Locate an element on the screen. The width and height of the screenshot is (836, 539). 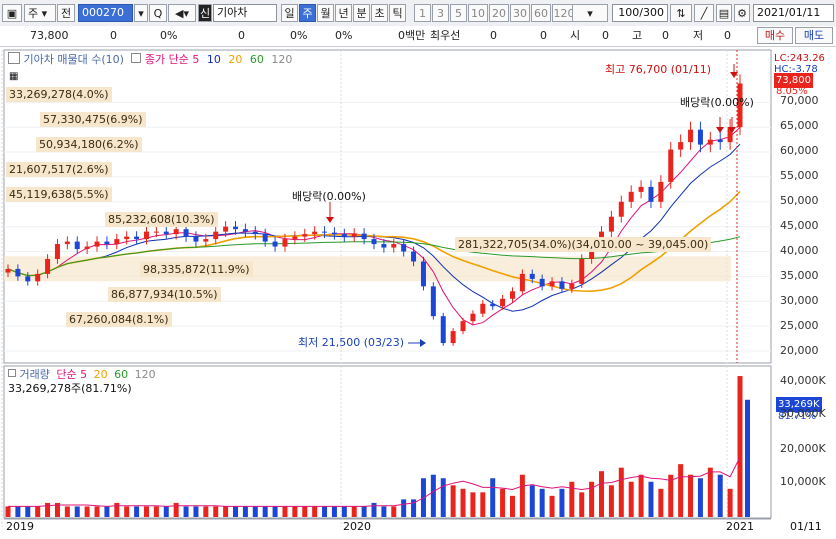
period-type-select: 주 ▾ is located at coordinates (40, 13).